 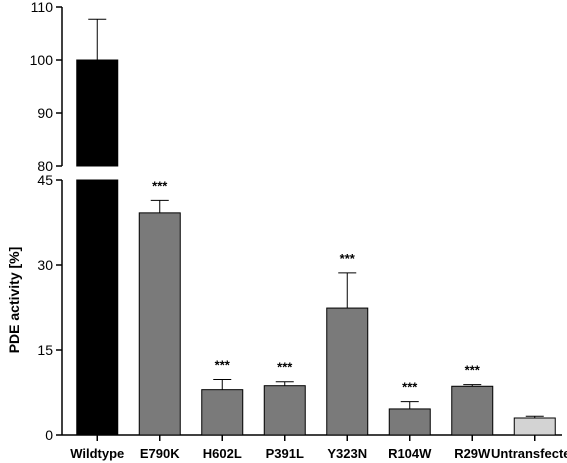 What do you see at coordinates (410, 453) in the screenshot?
I see `x-label-r104w: R104W` at bounding box center [410, 453].